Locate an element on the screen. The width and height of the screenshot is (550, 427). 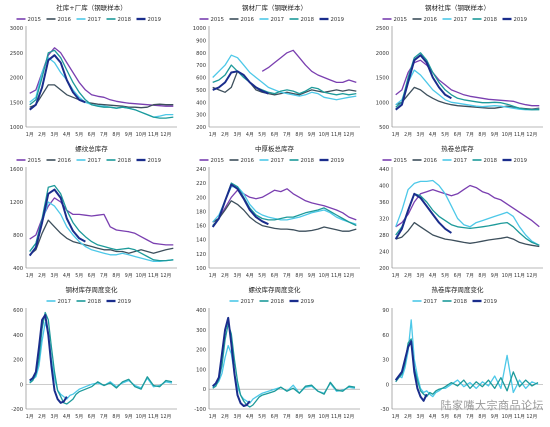
y-tick-label: 200 is located at coordinates (18, 361).